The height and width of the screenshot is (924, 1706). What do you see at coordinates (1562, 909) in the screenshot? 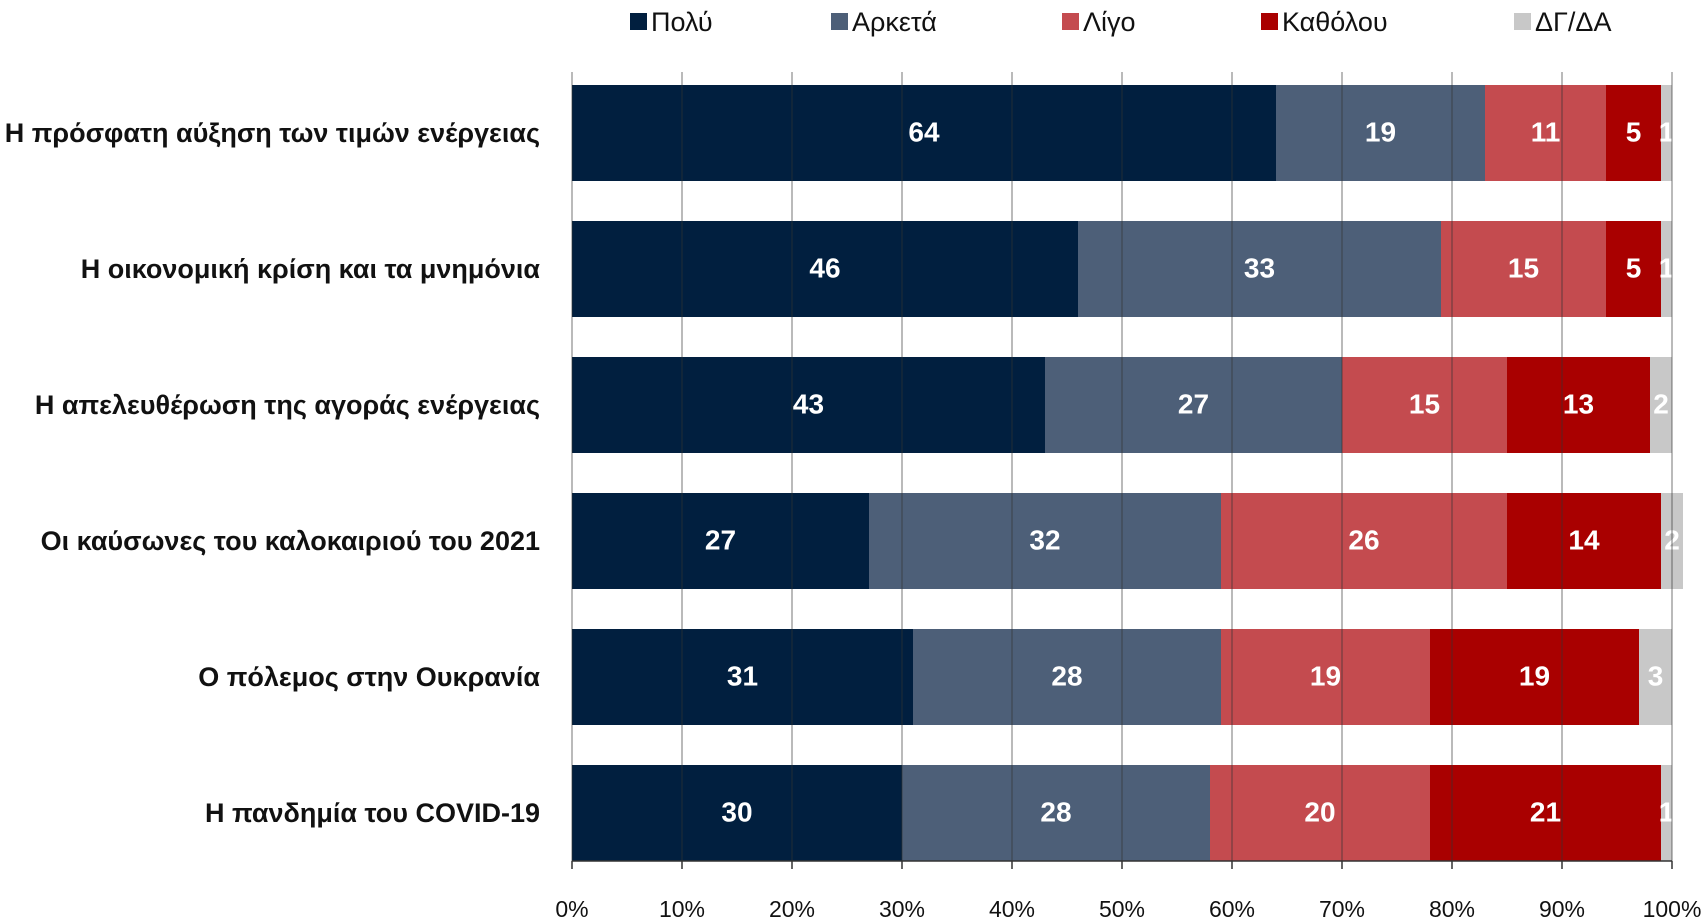
I see `x-tick-label: 90%` at bounding box center [1562, 909].